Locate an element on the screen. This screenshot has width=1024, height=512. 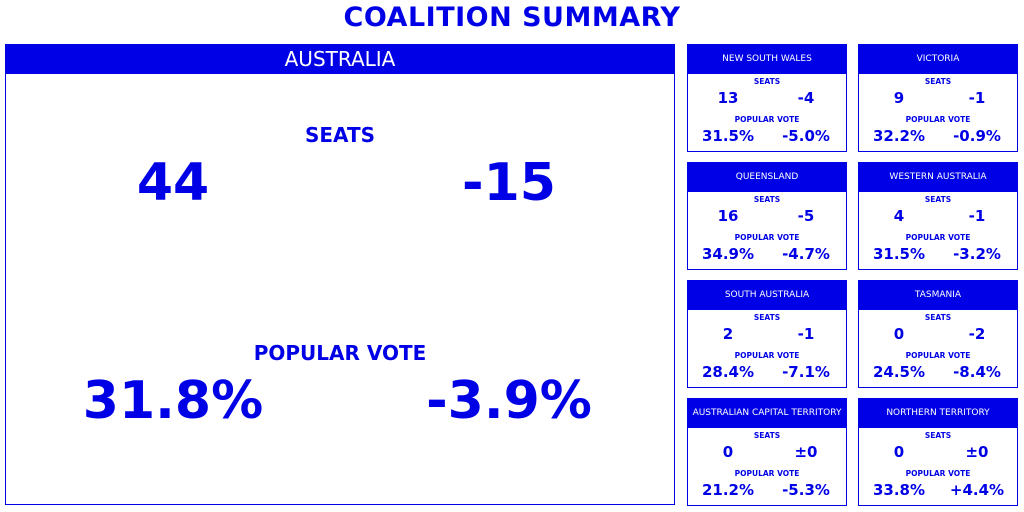
national-seats-value: 44 is located at coordinates (173, 183).